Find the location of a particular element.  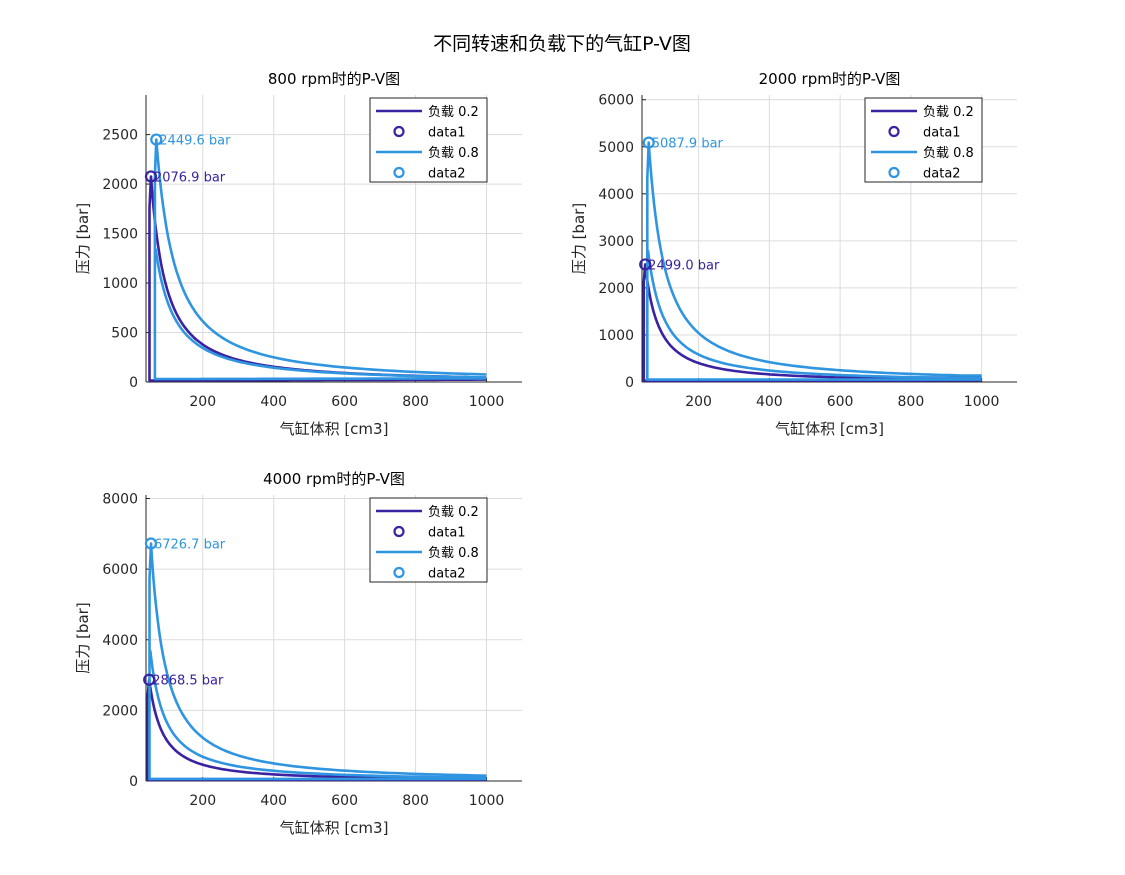

subplot-title: 800 rpm时的P-V图 is located at coordinates (334, 79).